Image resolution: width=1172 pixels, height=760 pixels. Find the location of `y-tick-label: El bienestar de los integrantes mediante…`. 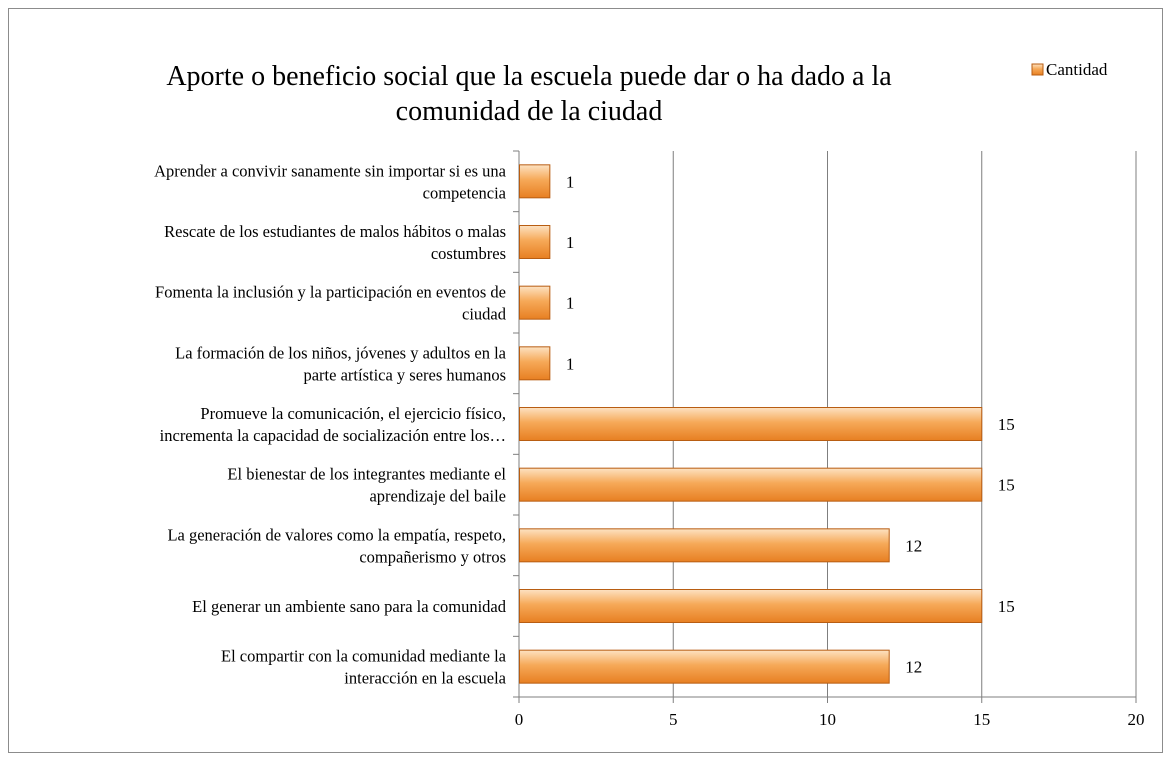

y-tick-label: El bienestar de los integrantes mediante… is located at coordinates (366, 485).